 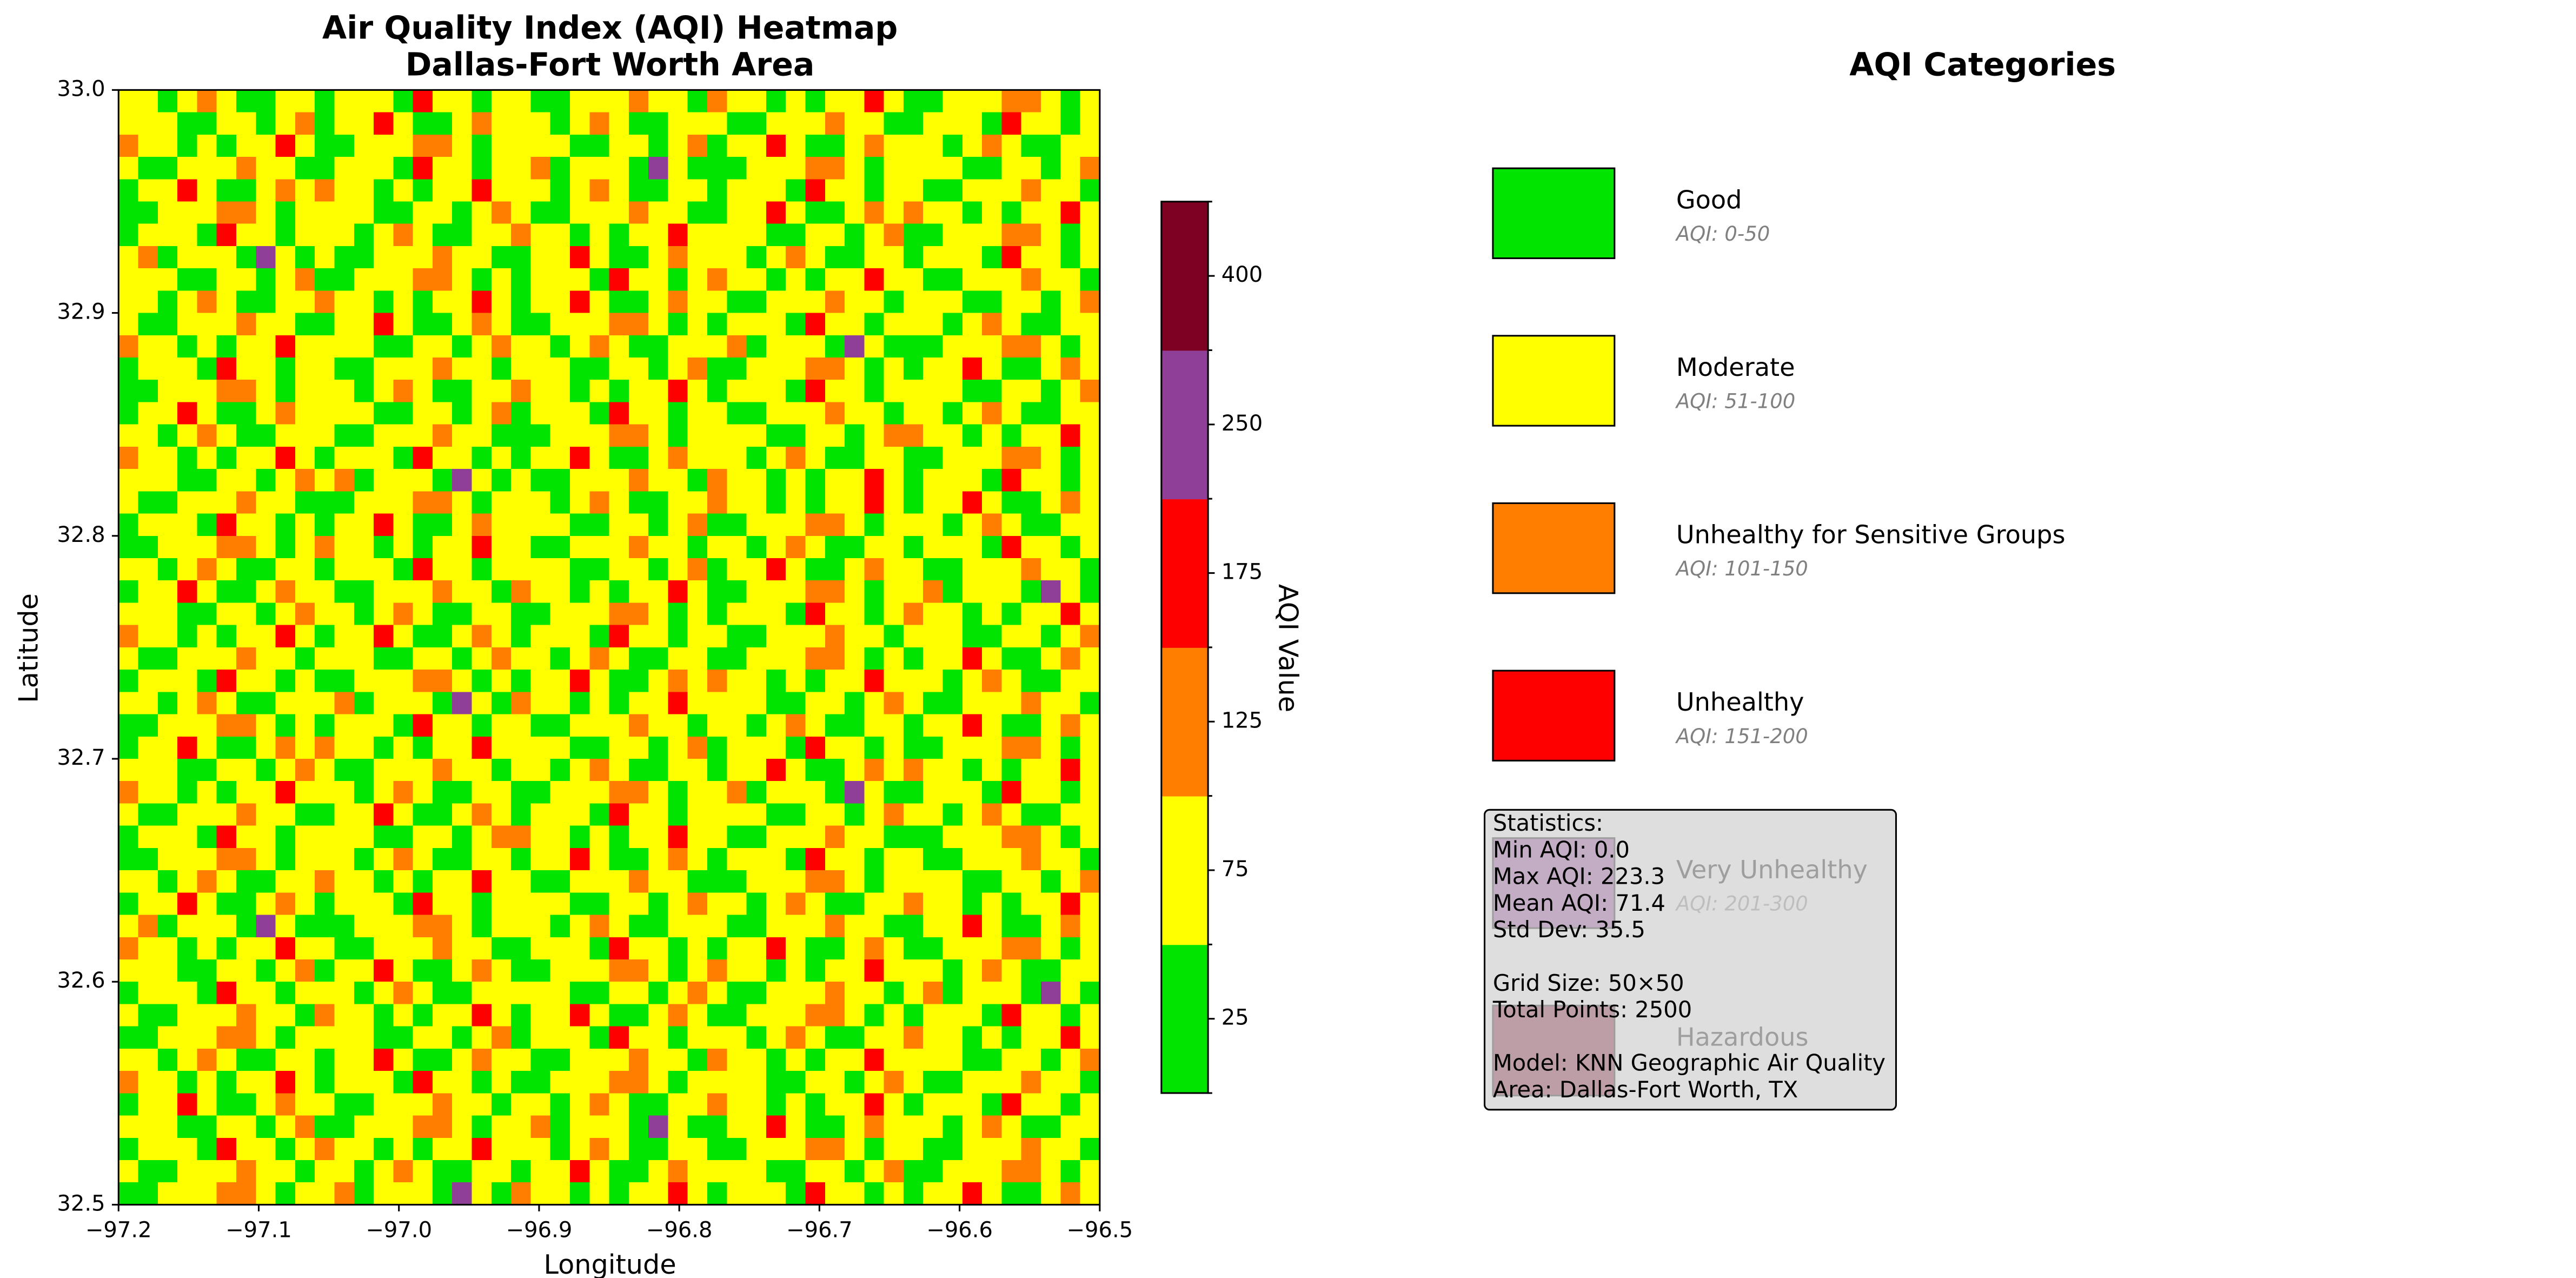 I want to click on colorbar-tick-label: 25, so click(x=1235, y=1017).